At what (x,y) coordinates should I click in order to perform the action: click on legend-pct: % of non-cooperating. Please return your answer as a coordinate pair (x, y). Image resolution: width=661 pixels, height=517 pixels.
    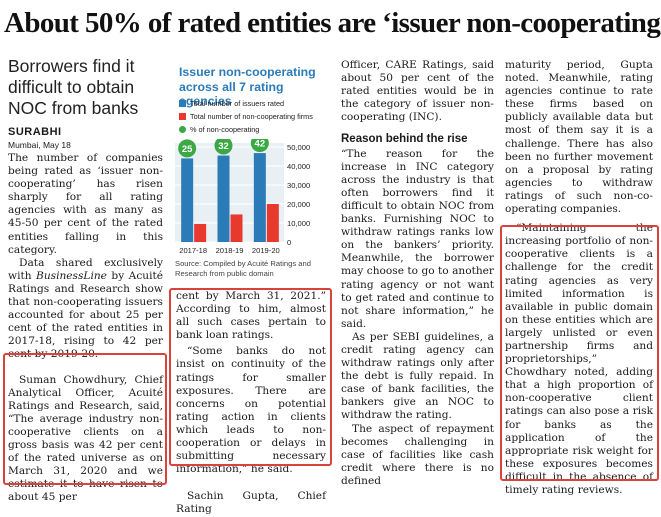
    Looking at the image, I should click on (219, 129).